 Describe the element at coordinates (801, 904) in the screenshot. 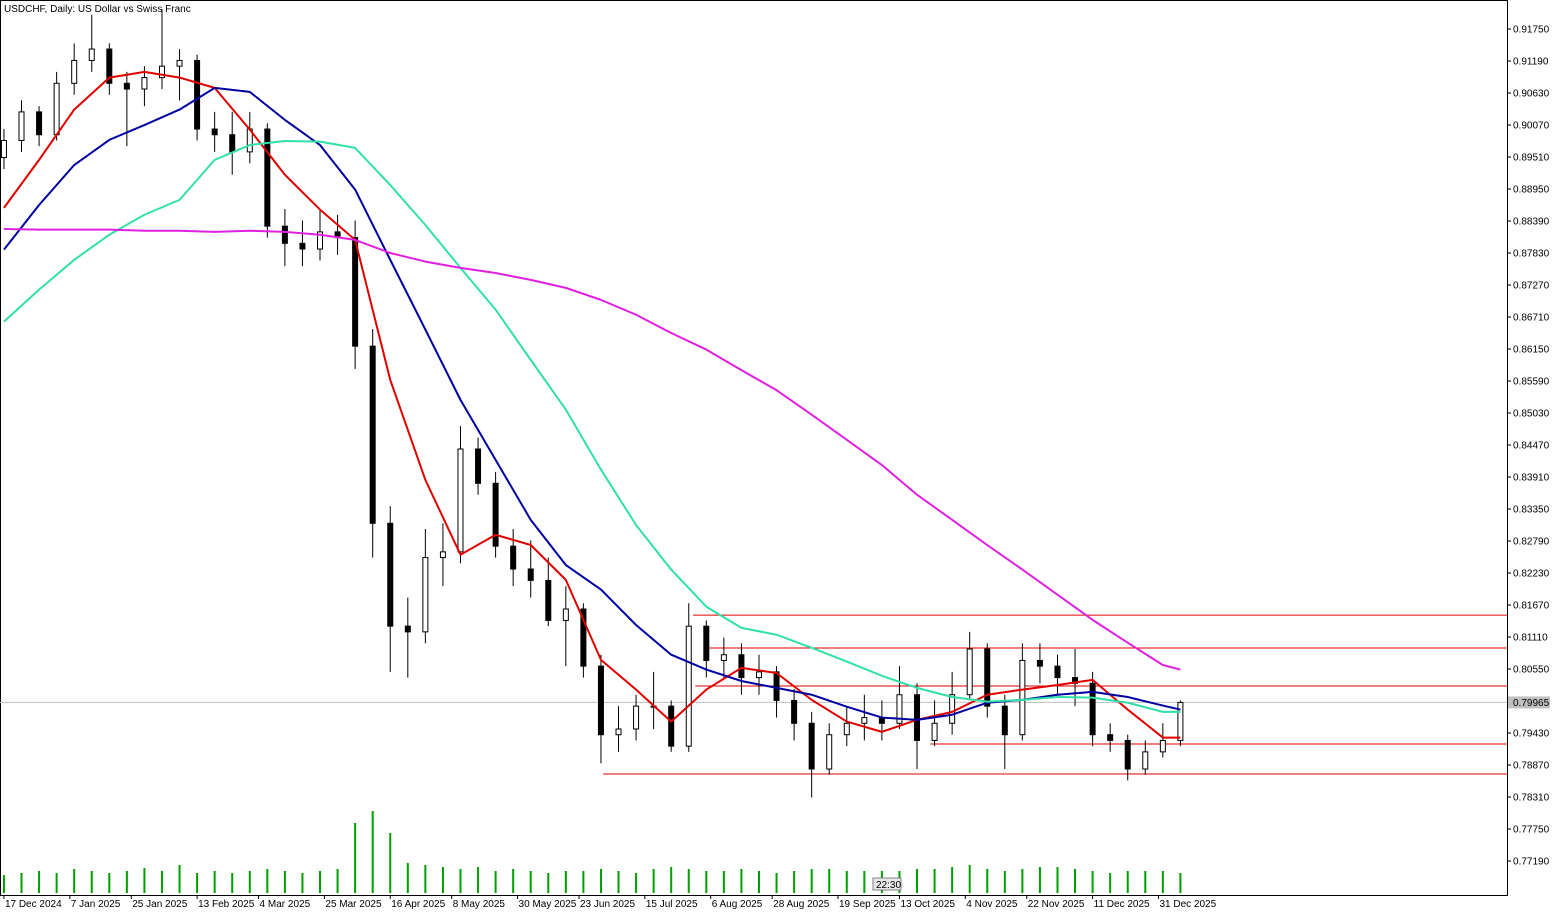

I see `x-tick-label: 28 Aug 2025` at that location.